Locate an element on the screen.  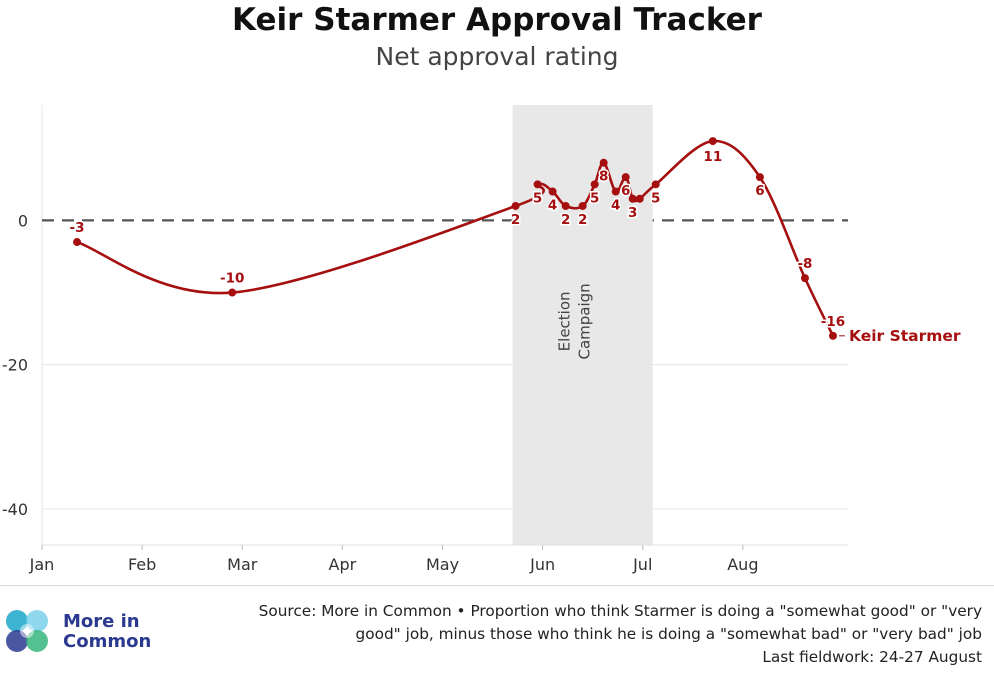
logo-text: More in Common is located at coordinates (107, 632).